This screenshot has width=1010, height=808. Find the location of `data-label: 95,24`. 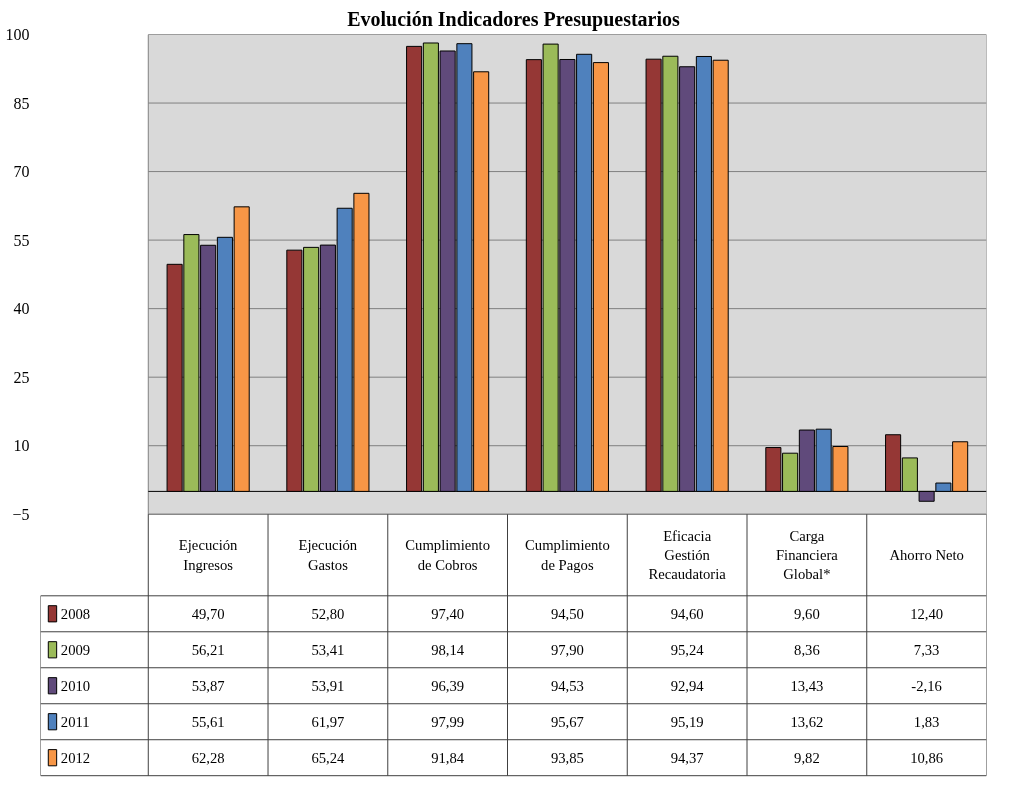

data-label: 95,24 is located at coordinates (687, 649).